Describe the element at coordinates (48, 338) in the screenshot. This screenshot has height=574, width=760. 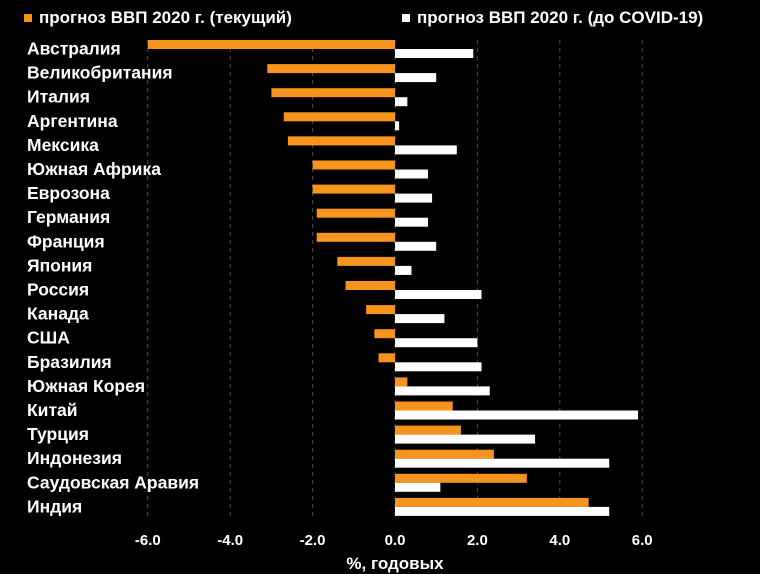
I see `category-label: США` at that location.